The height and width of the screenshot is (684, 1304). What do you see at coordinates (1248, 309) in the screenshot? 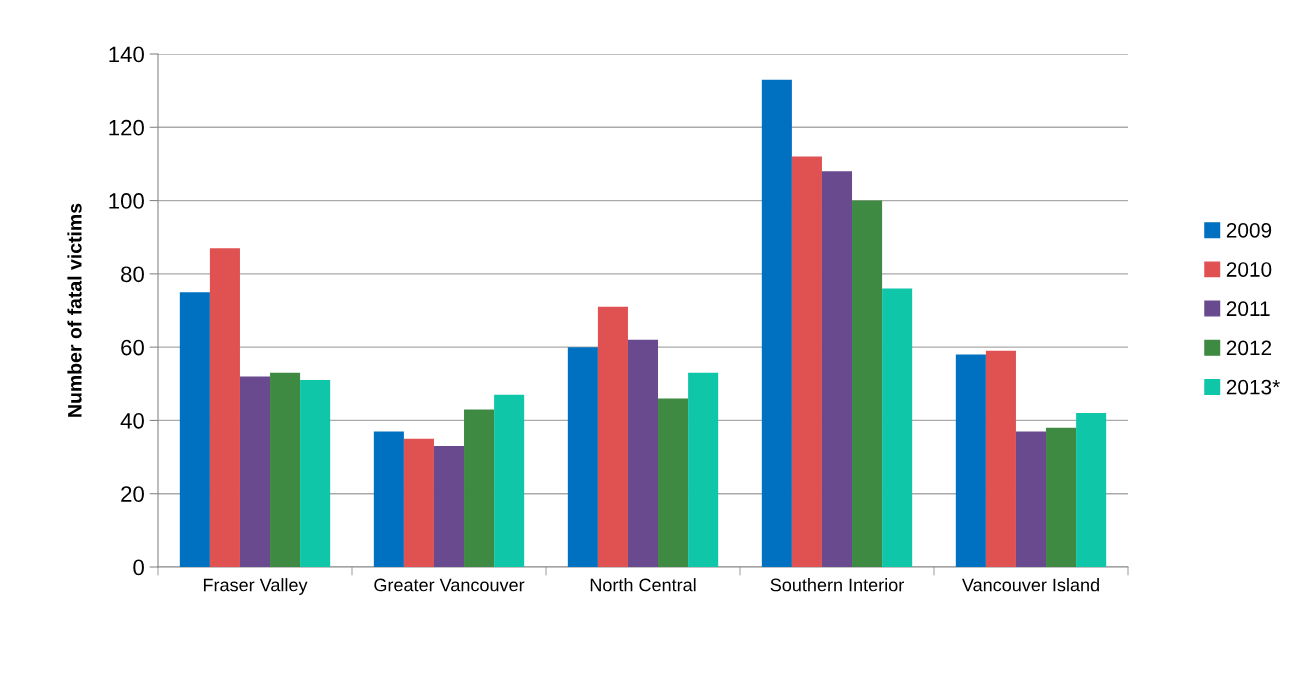
I see `legend-label: 2011` at bounding box center [1248, 309].